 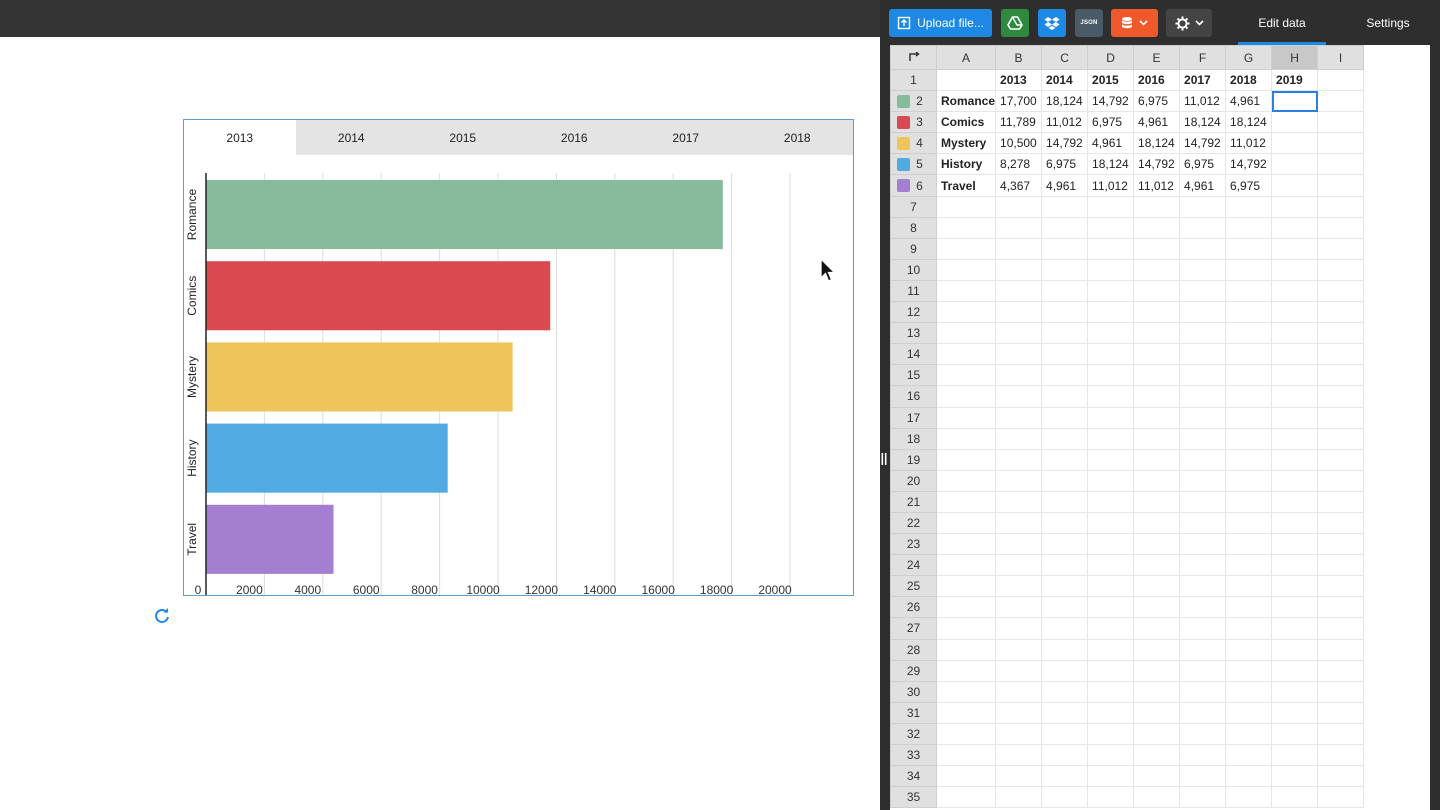 I want to click on tab-year-2013: 2013, so click(x=240, y=137).